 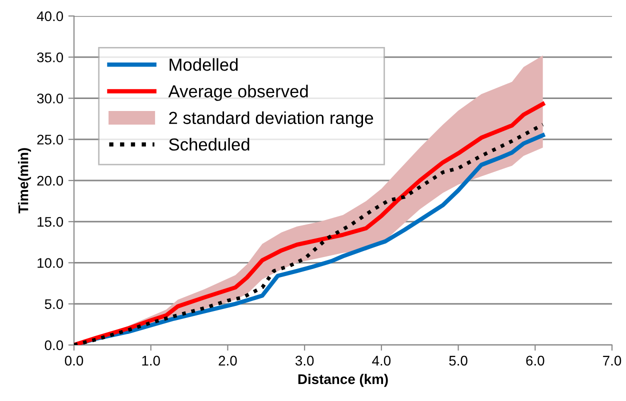 I want to click on x-axis-title: Distance (km), so click(x=343, y=380).